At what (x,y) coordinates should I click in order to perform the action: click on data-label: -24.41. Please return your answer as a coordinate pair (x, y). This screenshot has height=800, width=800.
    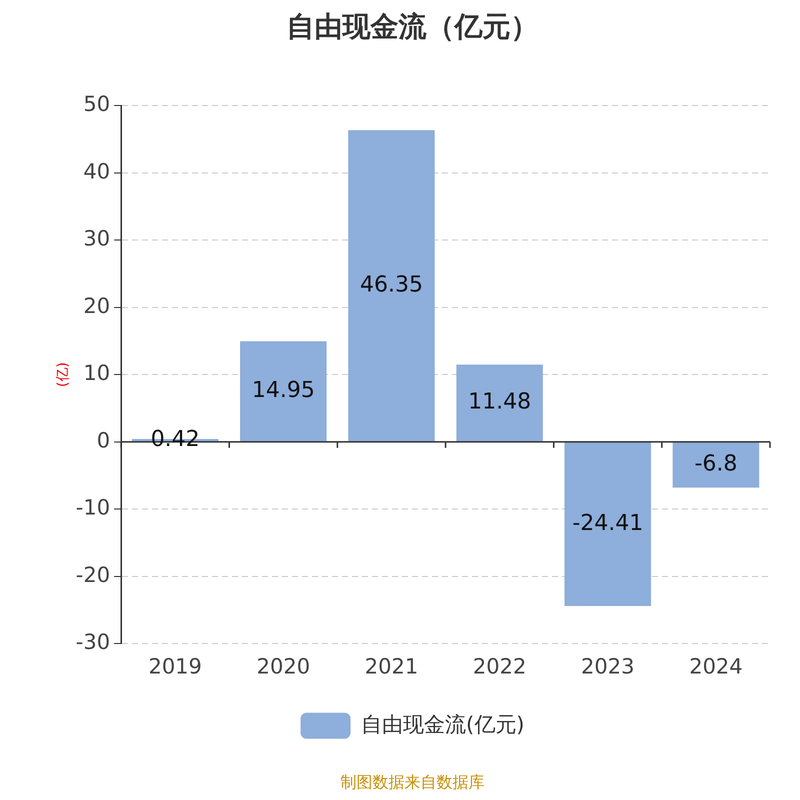
    Looking at the image, I should click on (608, 523).